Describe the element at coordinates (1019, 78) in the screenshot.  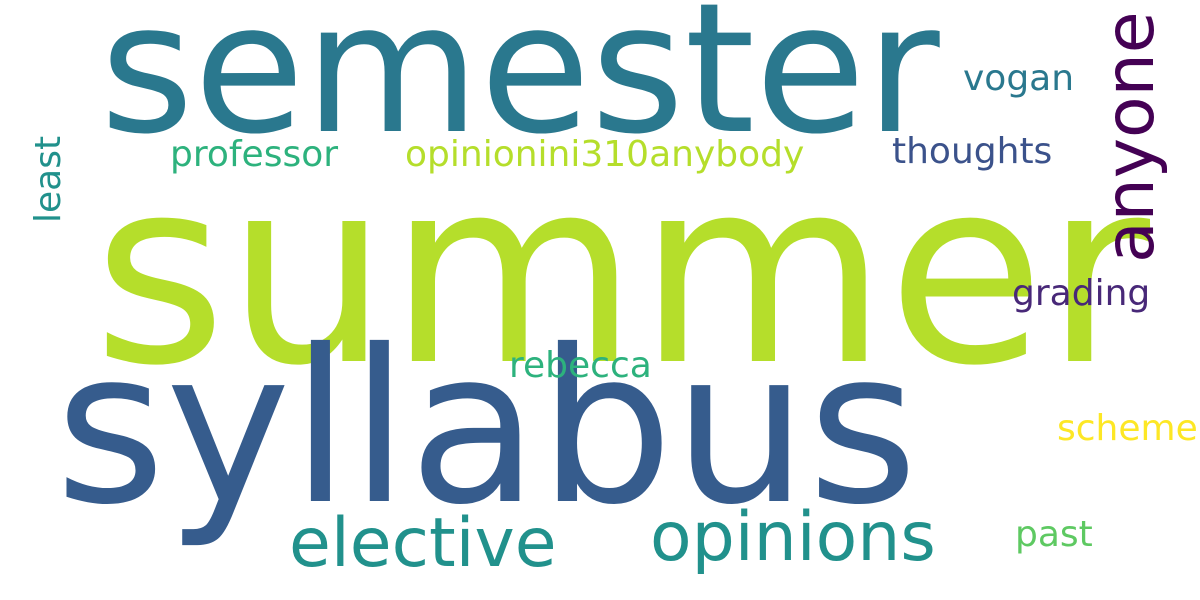
I see `word-vogan: vogan` at that location.